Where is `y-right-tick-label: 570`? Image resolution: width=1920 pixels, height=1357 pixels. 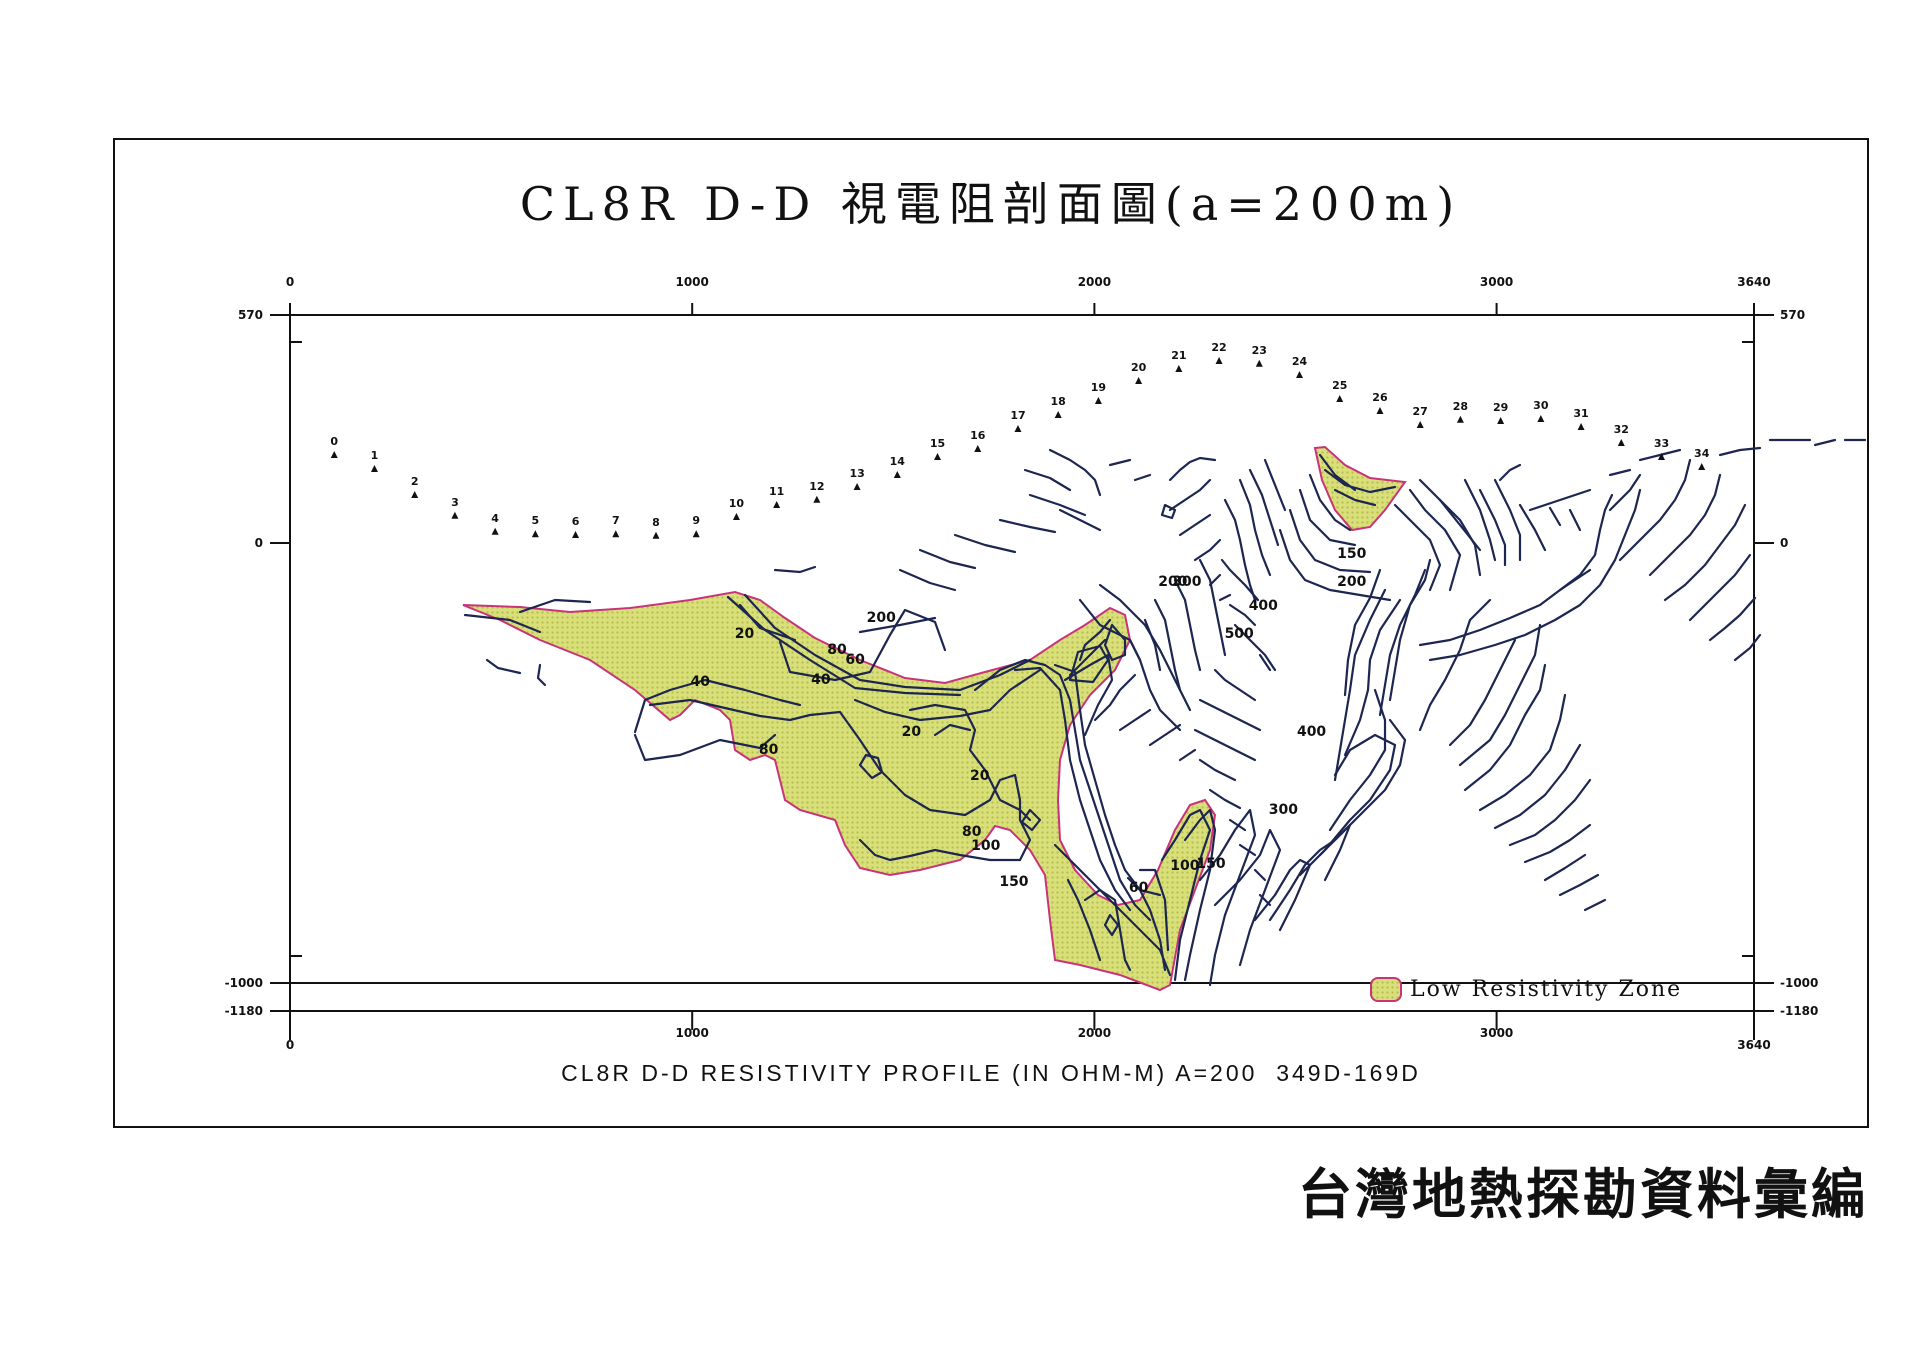
y-right-tick-label: 570 is located at coordinates (1792, 315).